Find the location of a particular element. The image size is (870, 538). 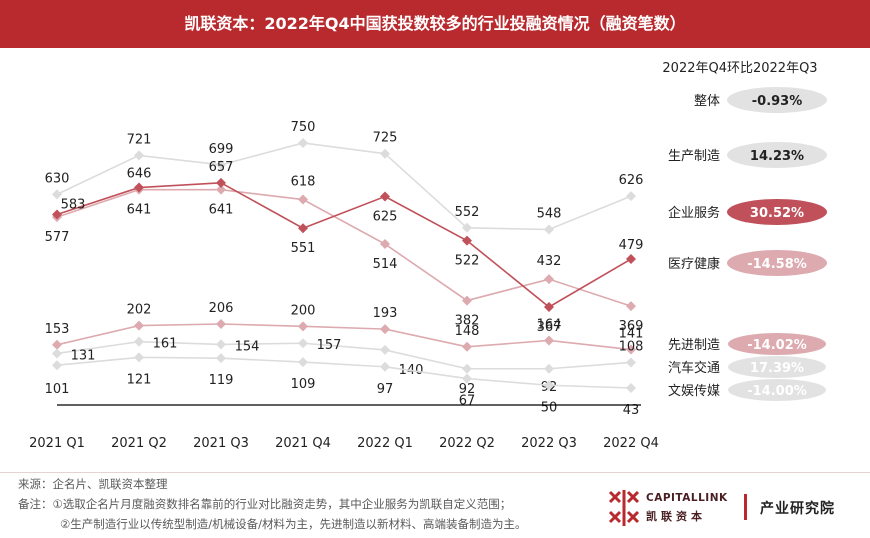

x-tick-label: 2022 Q3 is located at coordinates (549, 443).